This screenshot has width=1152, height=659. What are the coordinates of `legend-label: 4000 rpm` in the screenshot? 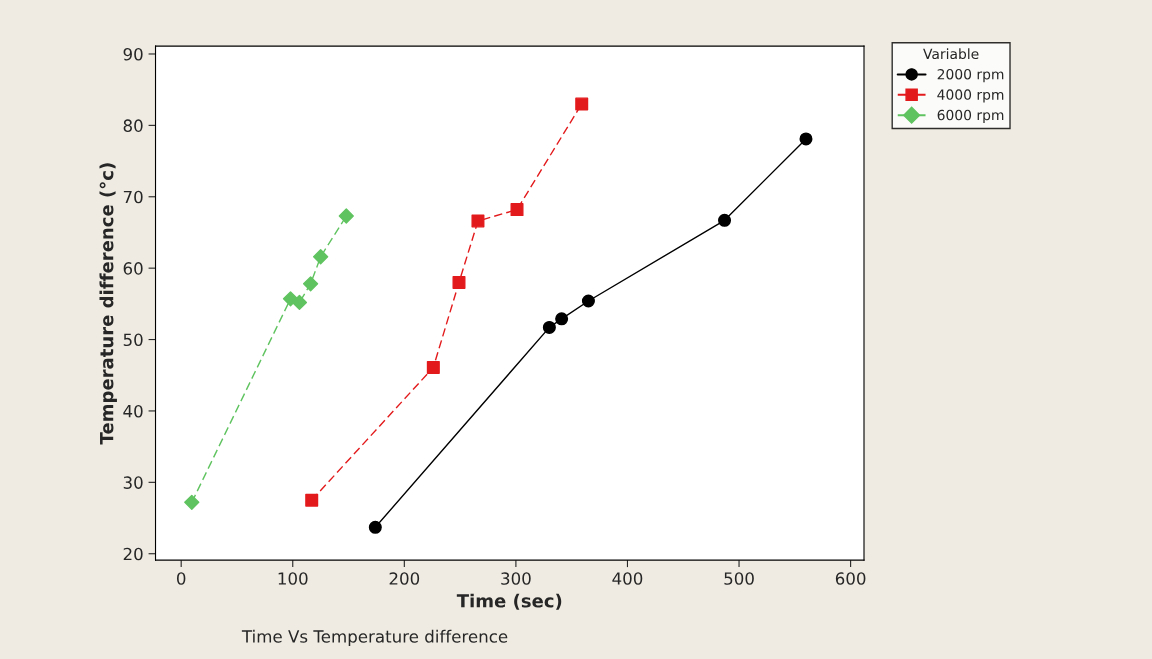 It's located at (970, 96).